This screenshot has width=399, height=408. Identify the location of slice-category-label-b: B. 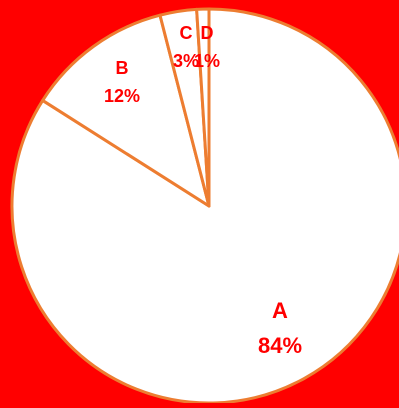
(122, 68).